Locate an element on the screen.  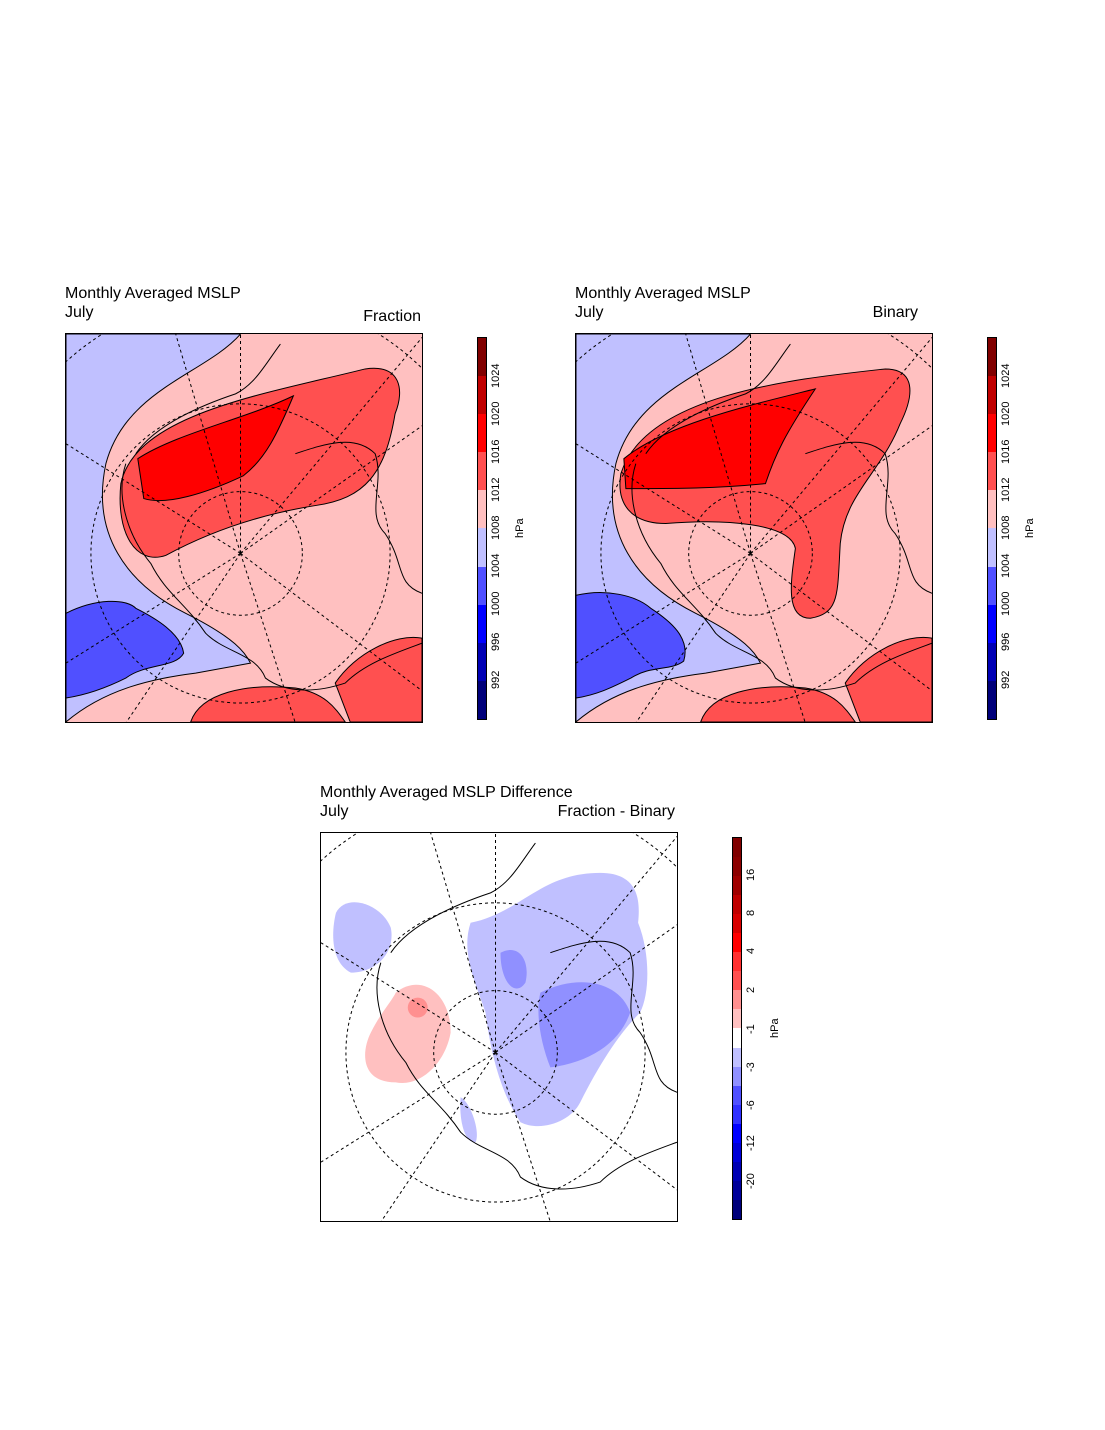
colorbar-tick-label: -3 is located at coordinates (751, 1067).